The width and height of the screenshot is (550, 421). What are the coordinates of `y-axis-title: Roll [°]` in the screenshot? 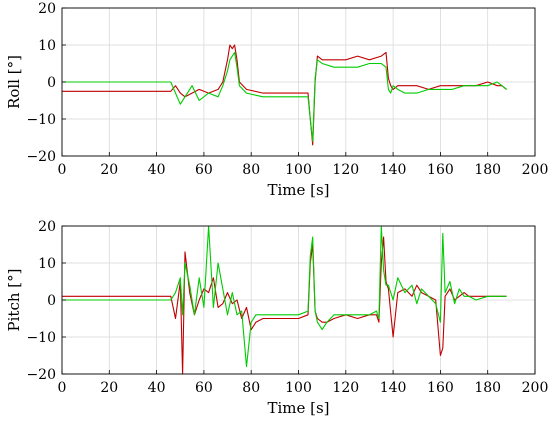 It's located at (14, 82).